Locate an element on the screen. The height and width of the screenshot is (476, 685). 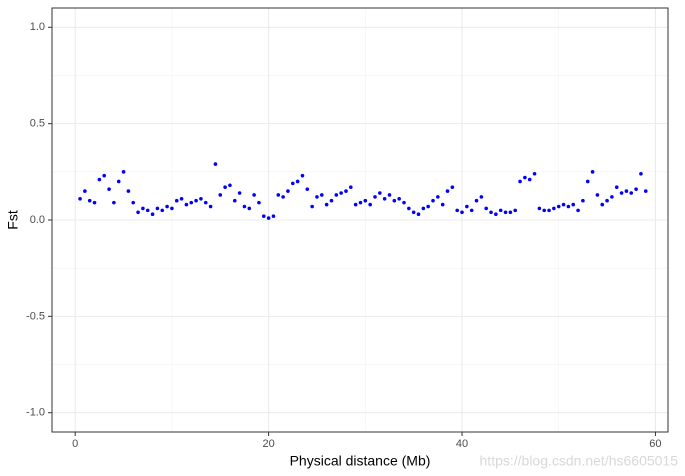
points is located at coordinates (363, 191).